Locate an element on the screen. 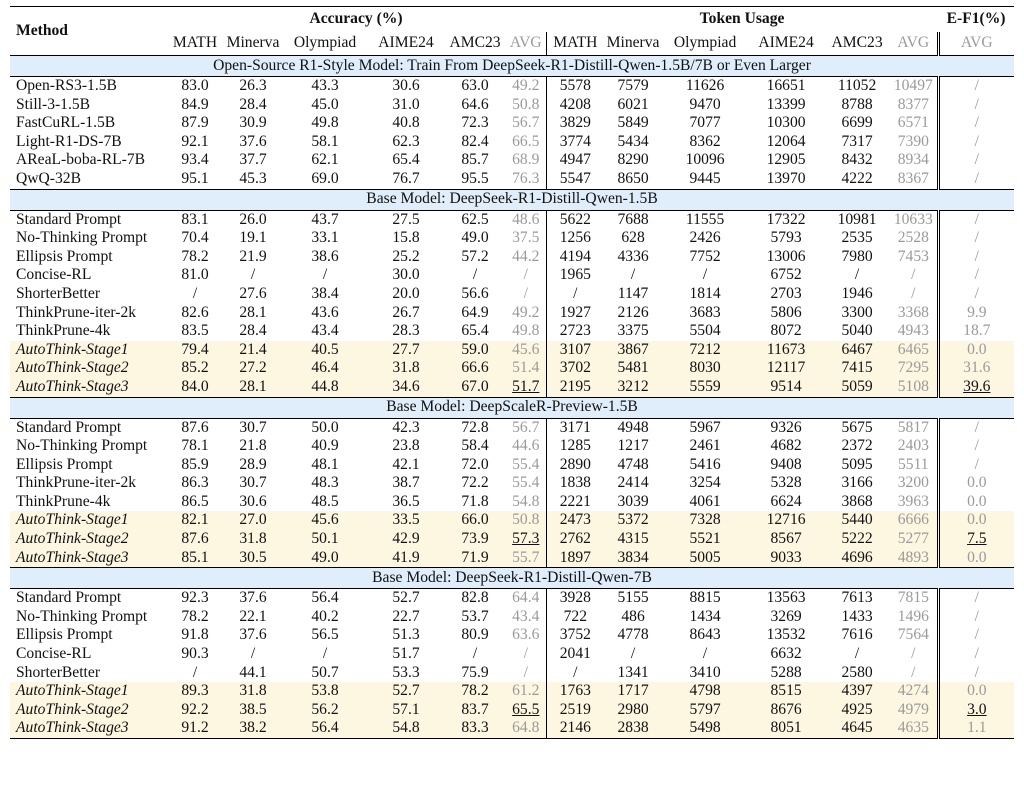 This screenshot has height=792, width=1024. token-cell: 5277 is located at coordinates (915, 539).